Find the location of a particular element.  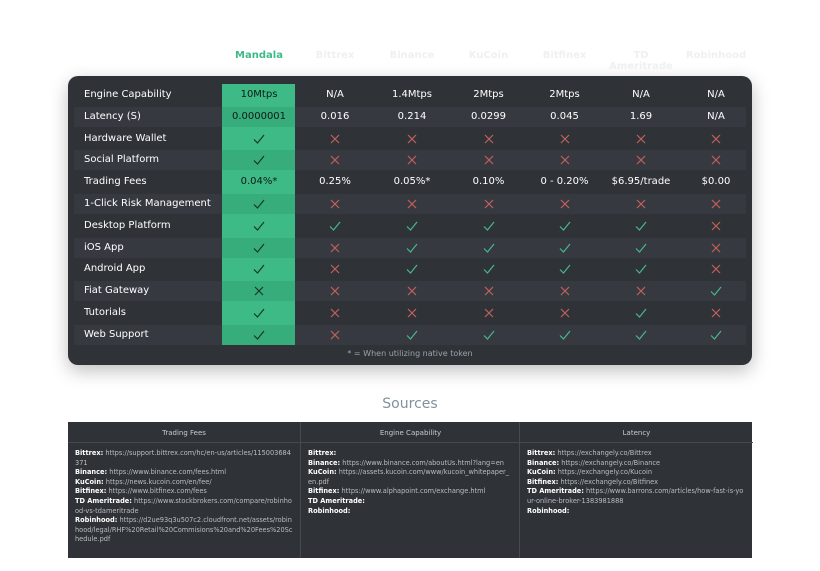

cell-text: 0.0000001 is located at coordinates (259, 116).